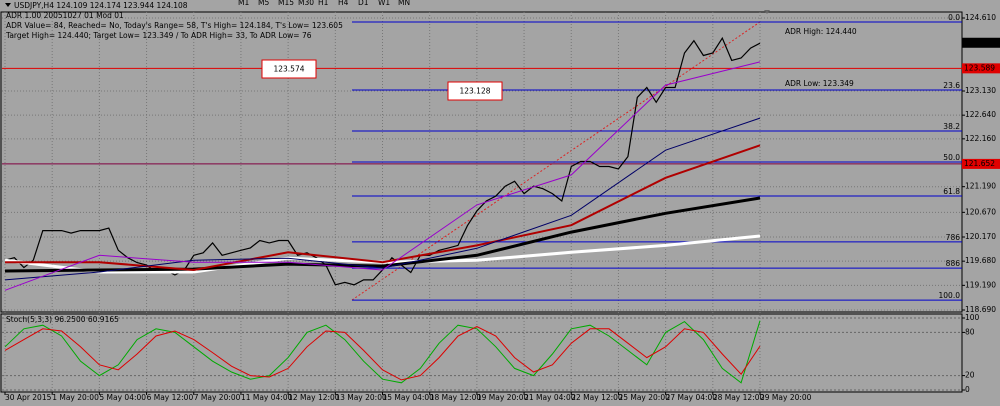 This screenshot has height=406, width=1000. Describe the element at coordinates (980, 236) in the screenshot. I see `y-tick-label: 120.170` at that location.